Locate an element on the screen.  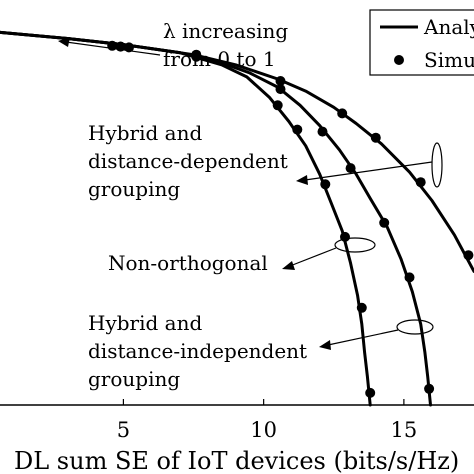
annotation-non-orthogonal: Non-orthogonal is located at coordinates (242, 256).